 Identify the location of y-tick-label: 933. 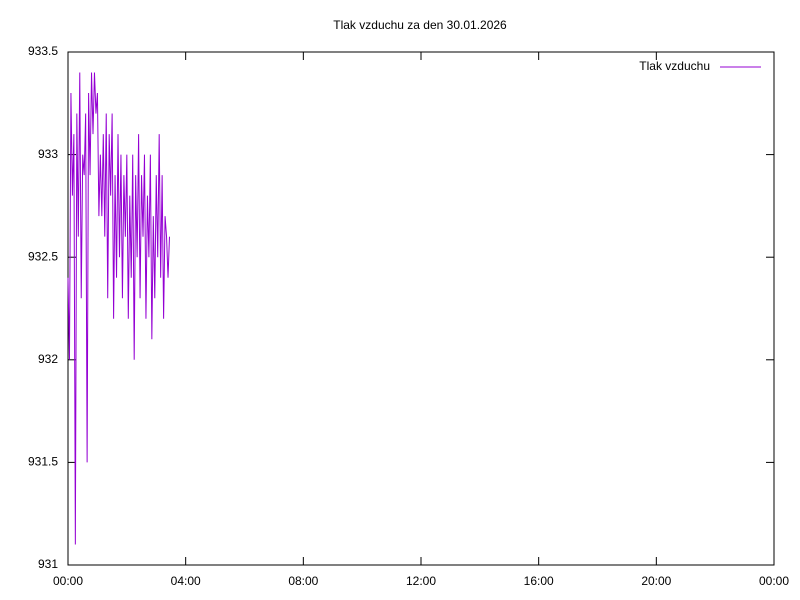
(48, 154).